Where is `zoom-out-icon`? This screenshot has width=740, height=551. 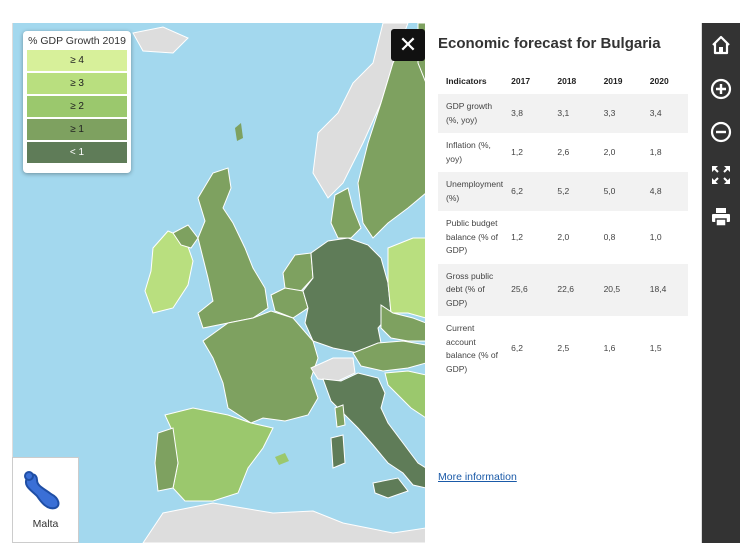
zoom-out-icon is located at coordinates (721, 132).